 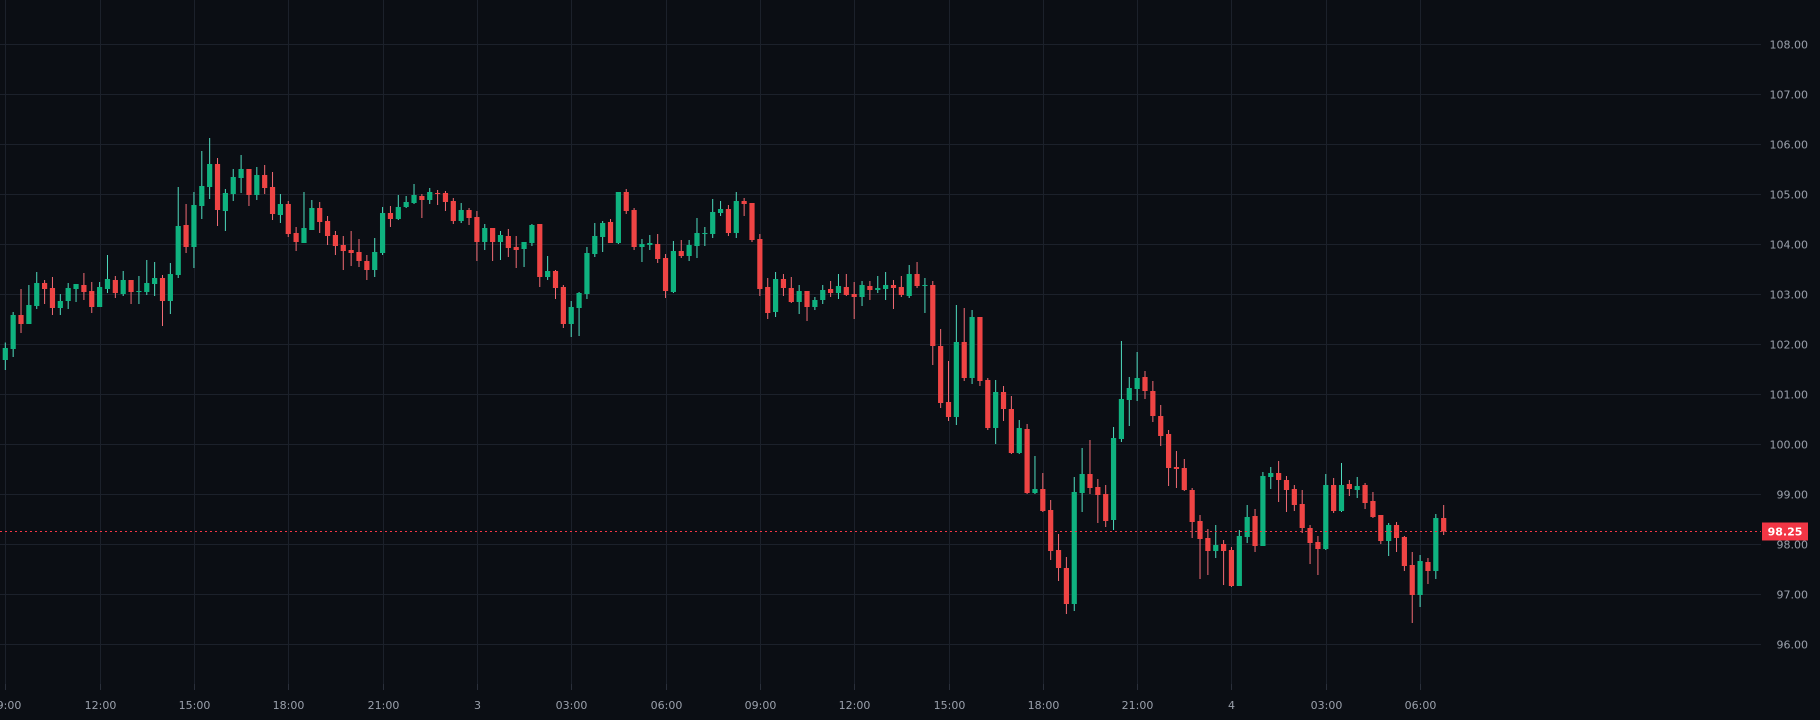 I want to click on price-tick-label: 97.00, so click(x=1793, y=595).